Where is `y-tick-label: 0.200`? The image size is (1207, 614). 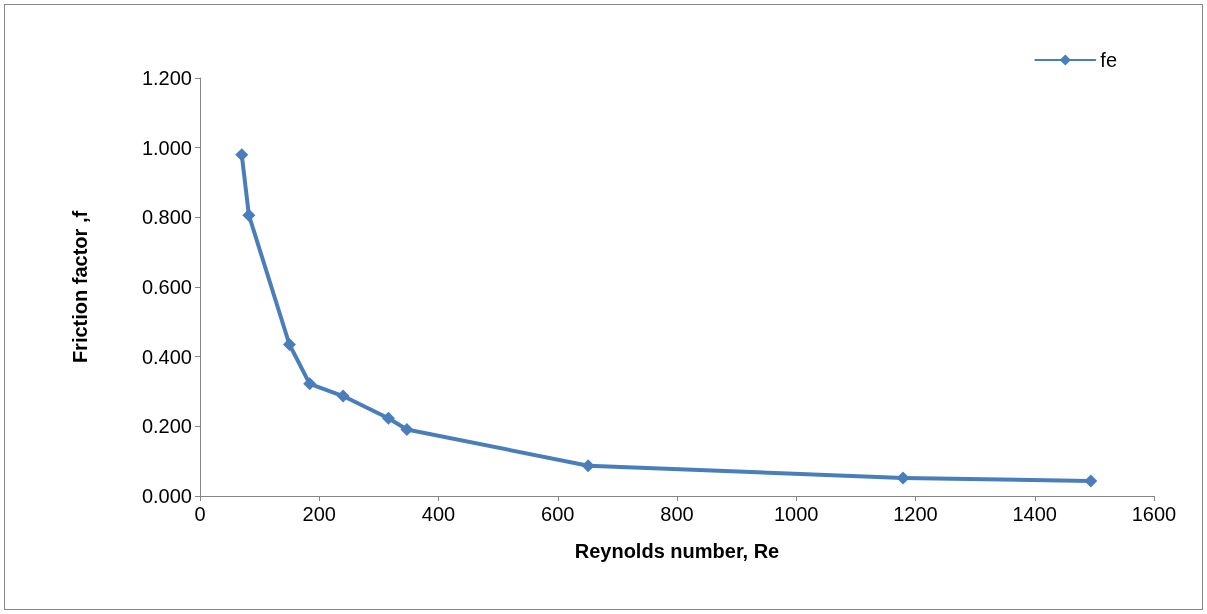 y-tick-label: 0.200 is located at coordinates (166, 426).